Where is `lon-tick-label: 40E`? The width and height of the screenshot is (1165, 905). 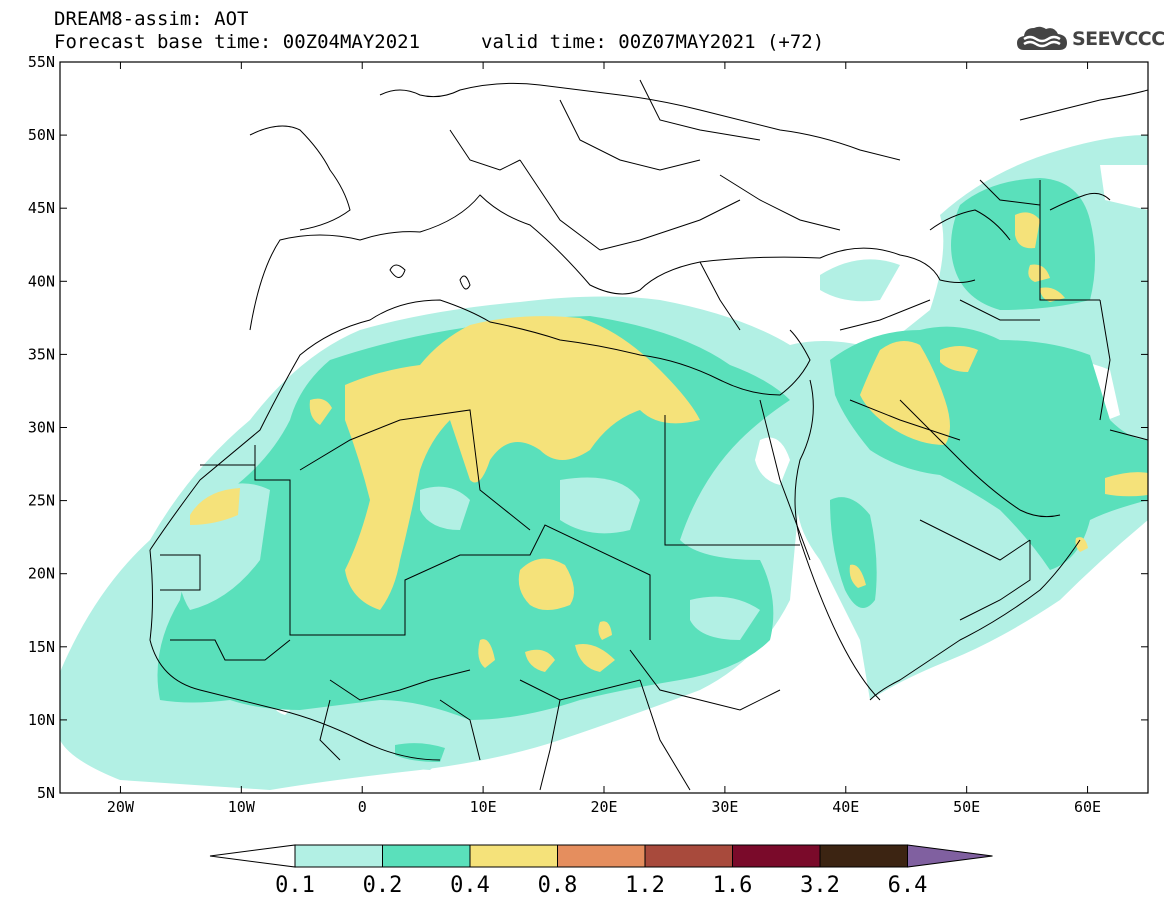
lon-tick-label: 40E is located at coordinates (845, 807).